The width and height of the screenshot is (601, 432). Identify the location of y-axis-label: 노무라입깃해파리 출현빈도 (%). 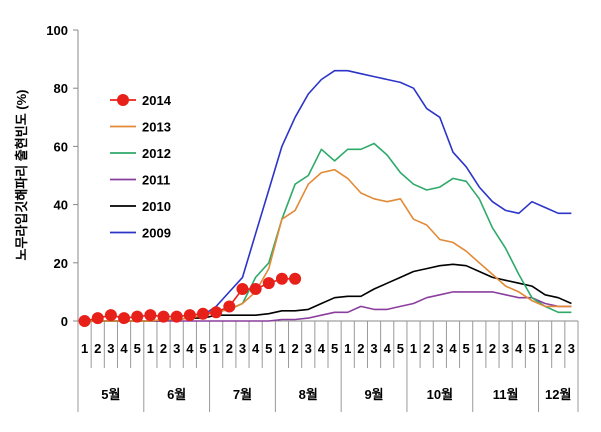
(21, 175).